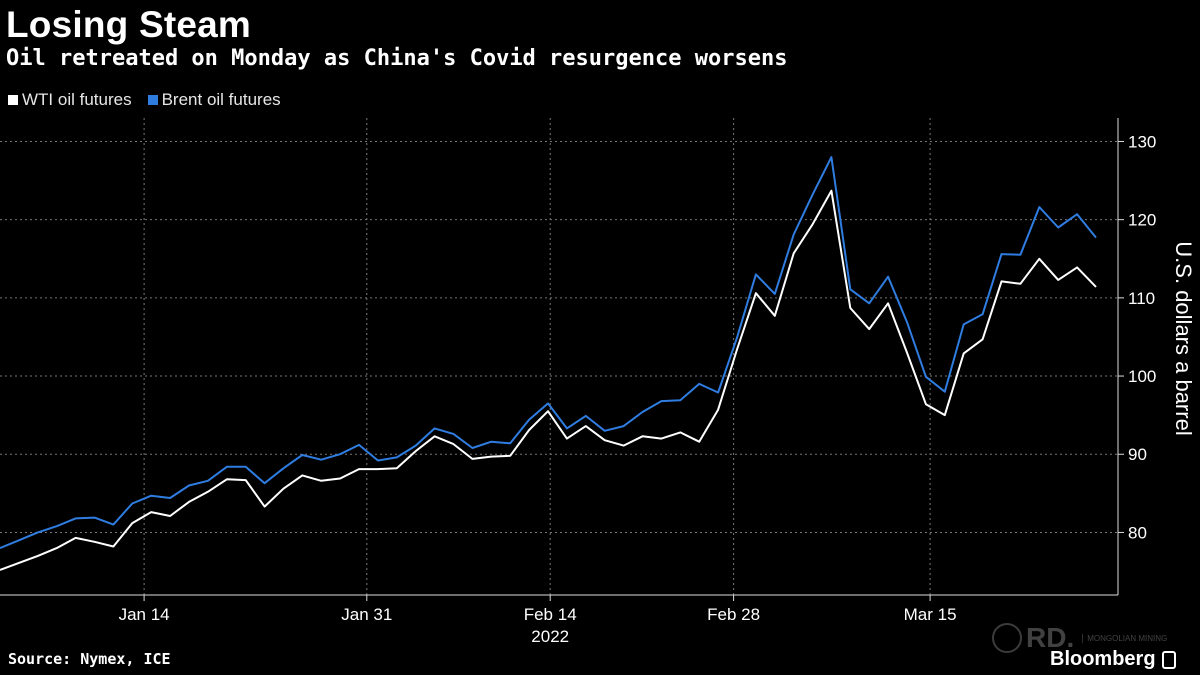 The width and height of the screenshot is (1200, 675). What do you see at coordinates (221, 99) in the screenshot?
I see `legend-label-brent: Brent oil futures` at bounding box center [221, 99].